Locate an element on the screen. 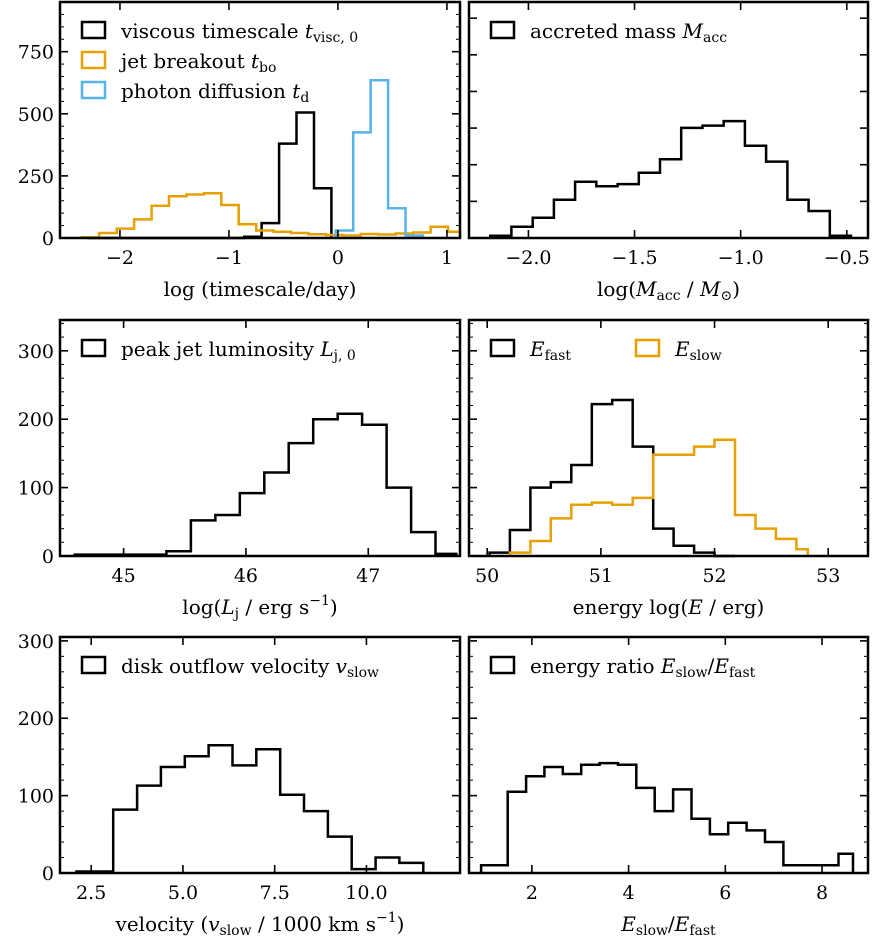 This screenshot has height=944, width=873. legend: Efast​ Eslow​ is located at coordinates (605, 350).